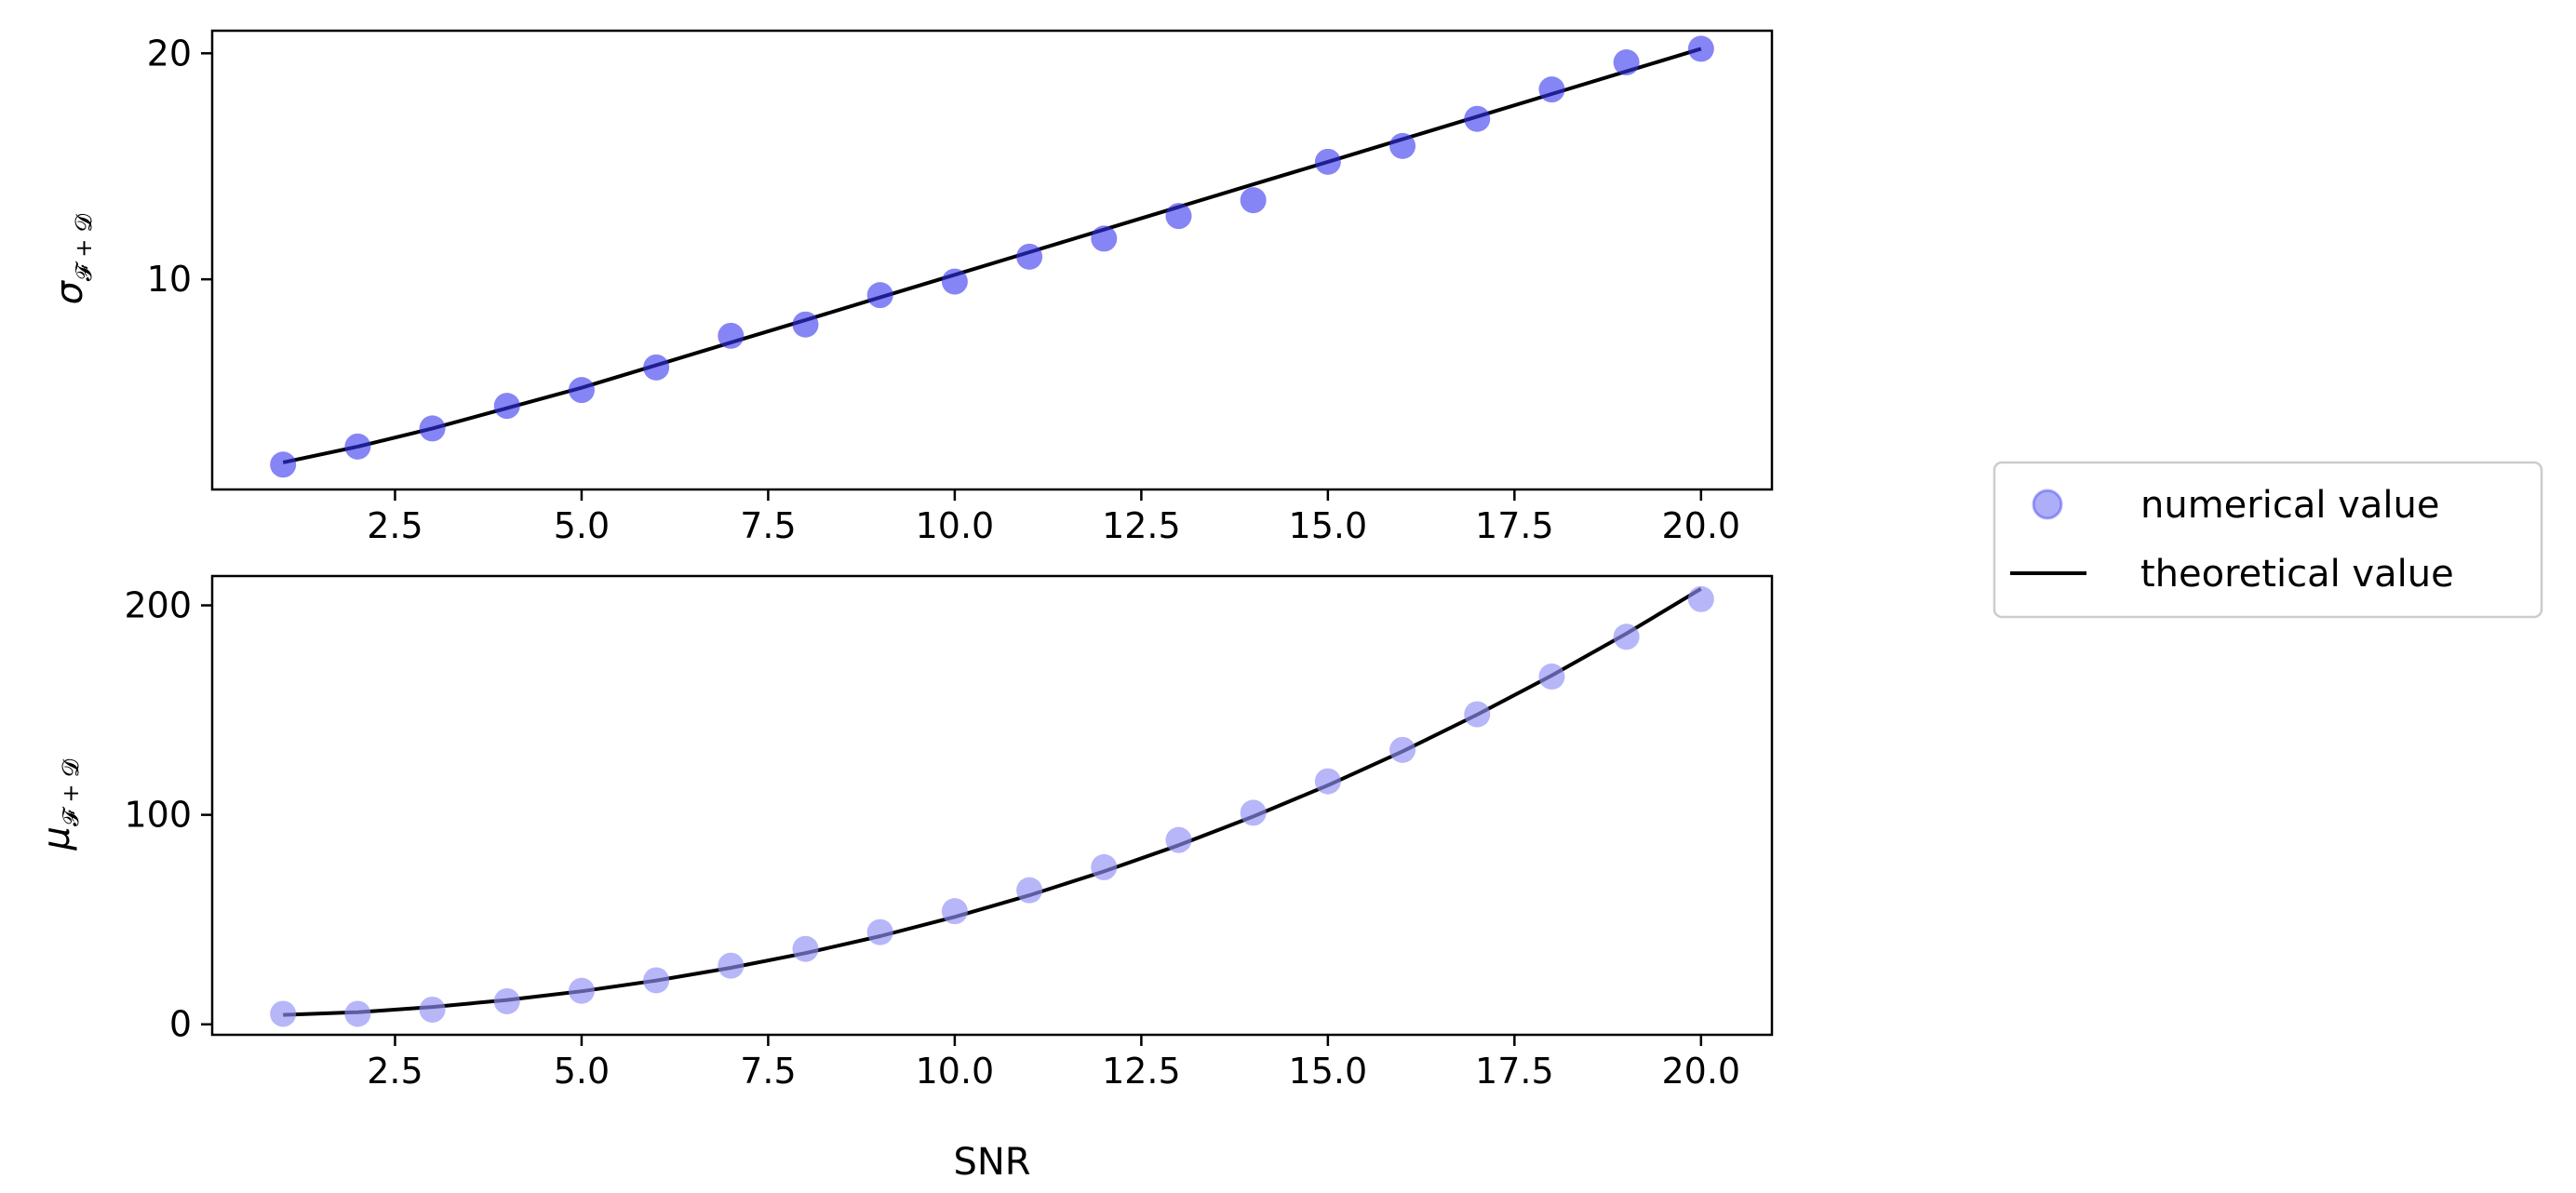 This screenshot has height=1193, width=2576. Describe the element at coordinates (2289, 505) in the screenshot. I see `legend-label-numerical: numerical value` at that location.